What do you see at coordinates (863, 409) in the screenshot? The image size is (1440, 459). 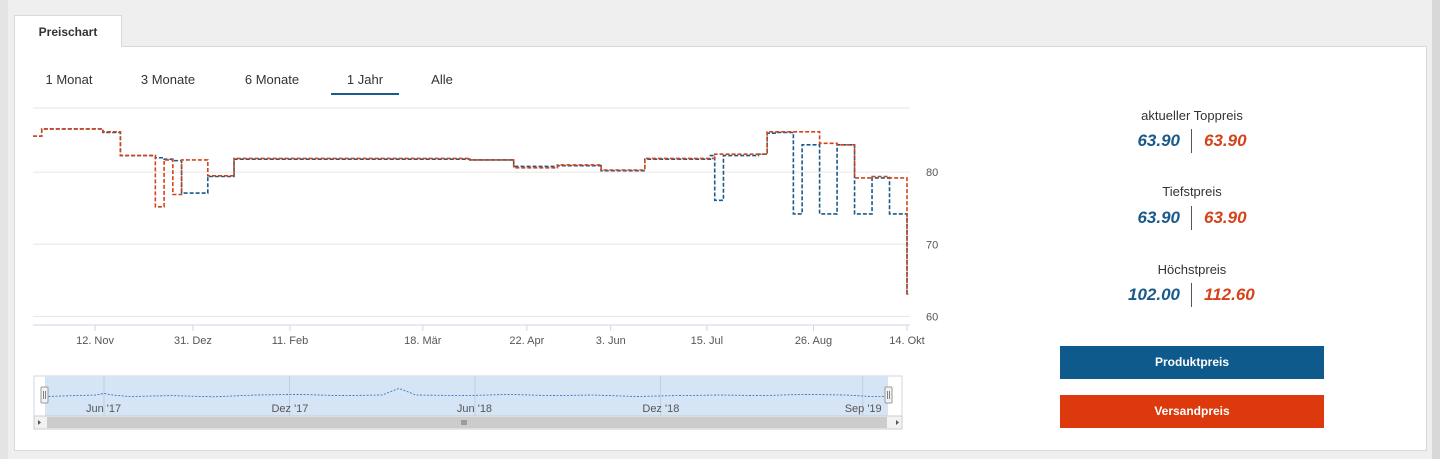 I see `navigator-tick-label: Sep '19` at bounding box center [863, 409].